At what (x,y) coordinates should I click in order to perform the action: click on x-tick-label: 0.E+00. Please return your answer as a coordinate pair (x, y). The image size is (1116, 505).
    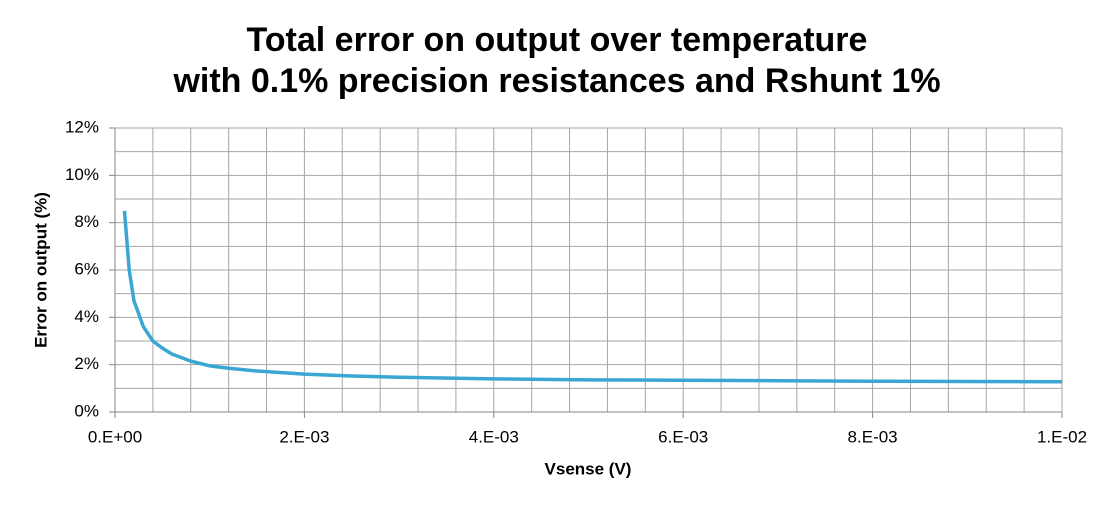
    Looking at the image, I should click on (115, 436).